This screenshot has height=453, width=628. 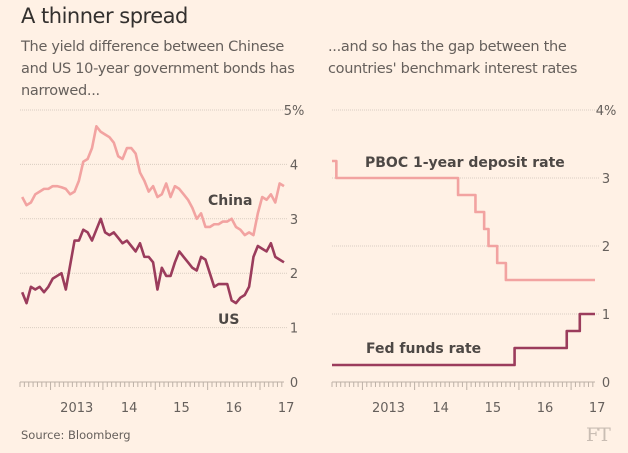 I want to click on series-line-china, so click(x=153, y=181).